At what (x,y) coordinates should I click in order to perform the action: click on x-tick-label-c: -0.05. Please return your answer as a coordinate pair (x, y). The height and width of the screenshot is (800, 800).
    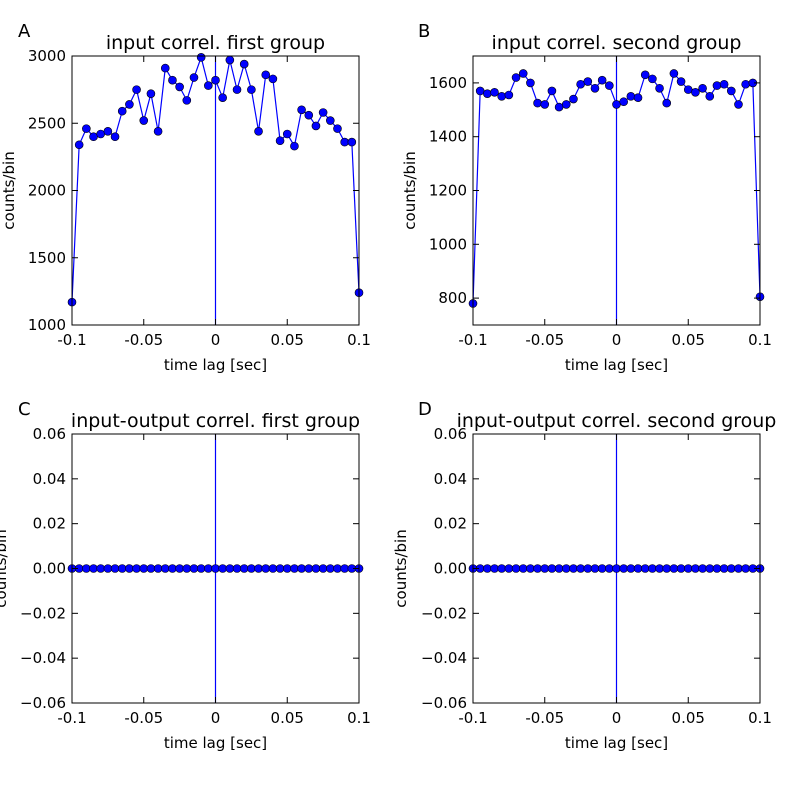
    Looking at the image, I should click on (143, 718).